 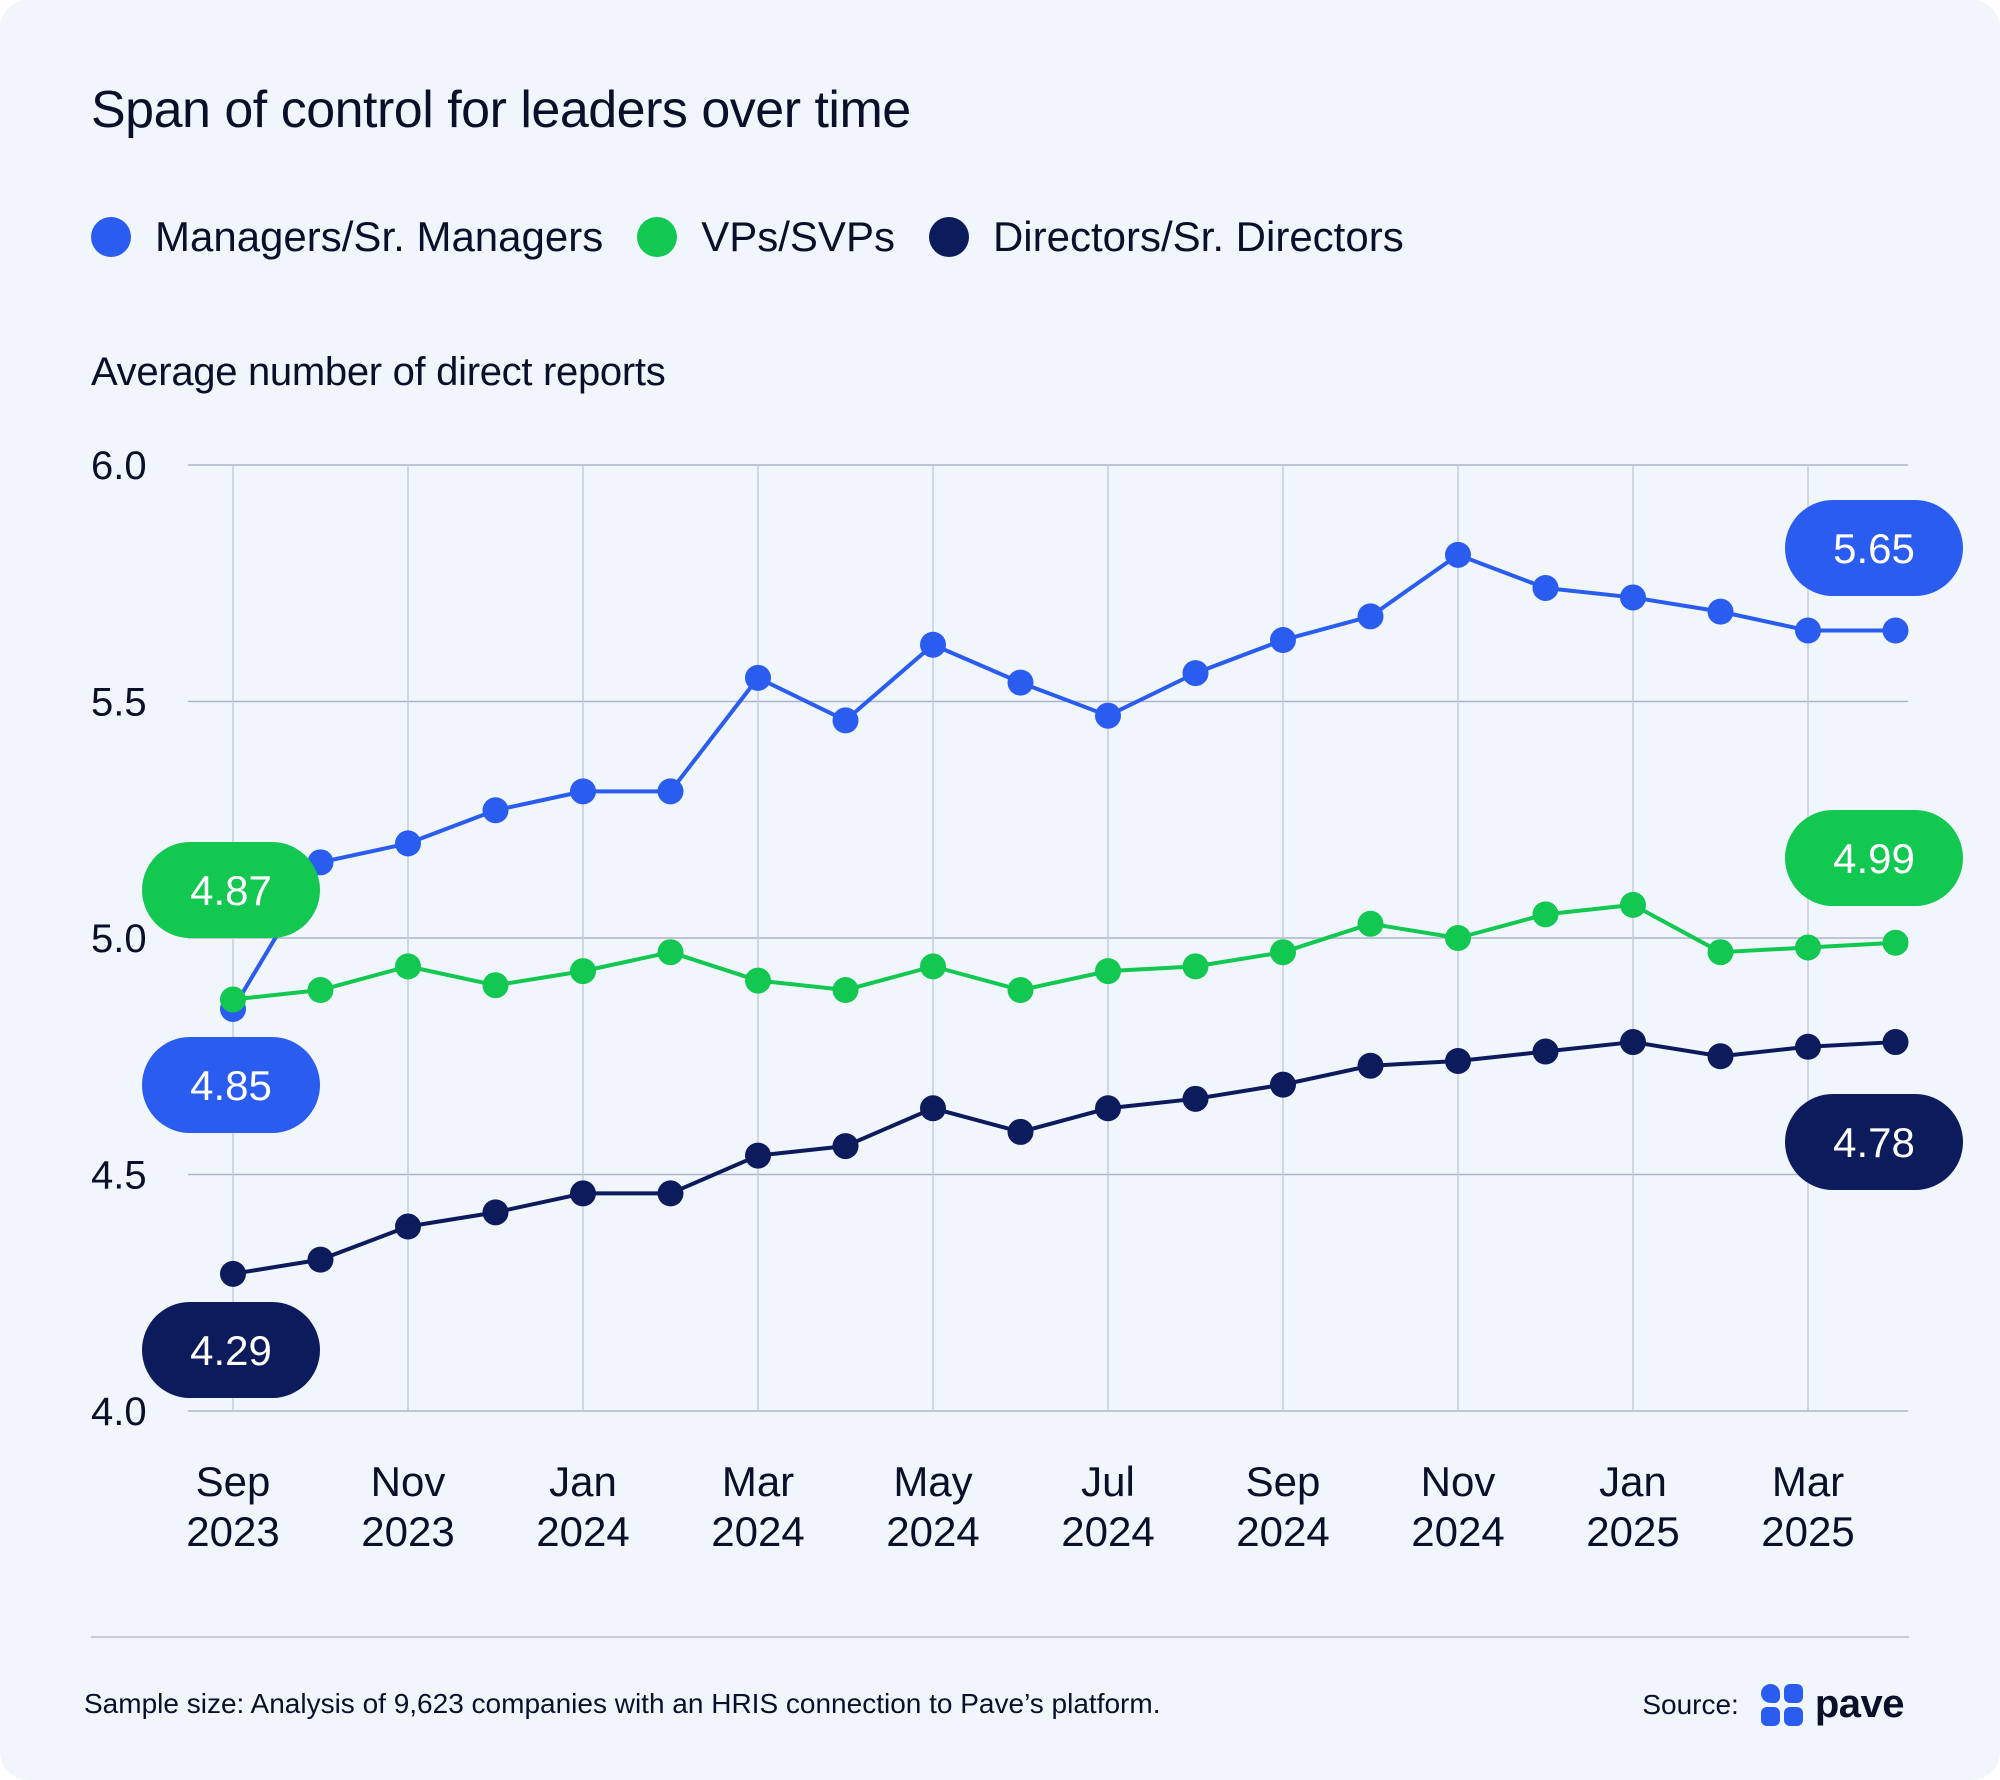 I want to click on end-value-label-text: 4.99, so click(x=1874, y=858).